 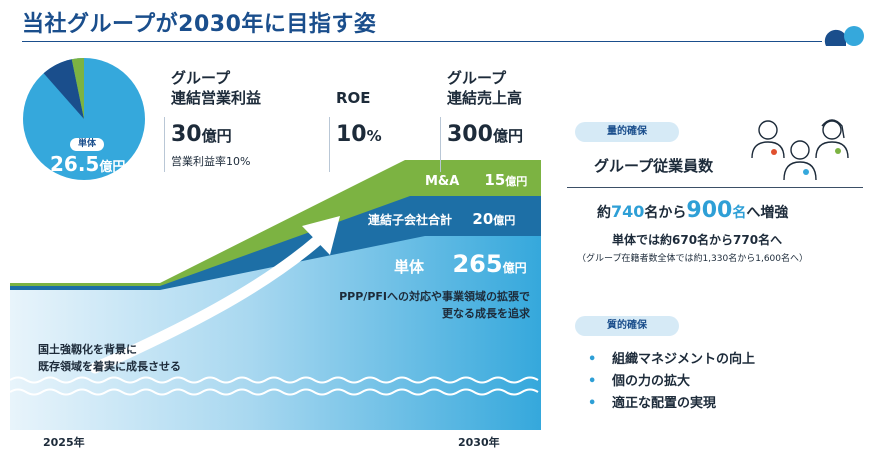 I want to click on year-end-label: 2030年, so click(x=479, y=442).